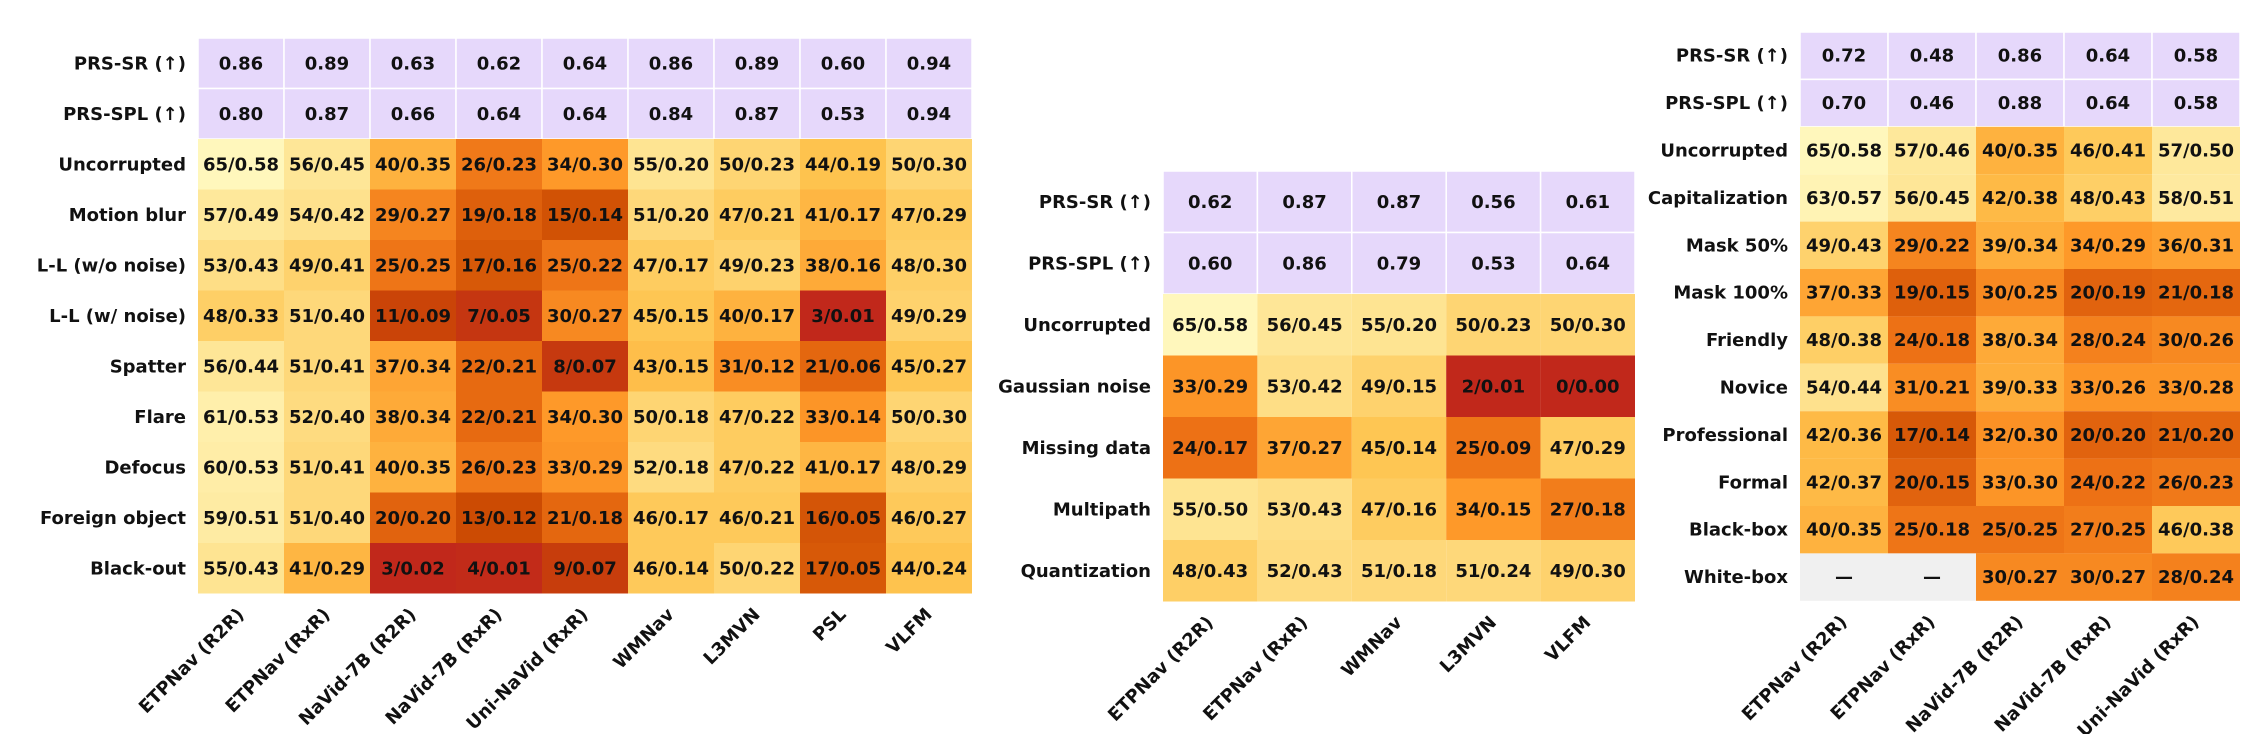 The height and width of the screenshot is (734, 2260). What do you see at coordinates (111, 265) in the screenshot?
I see `row-label: L-L (w/o noise)` at bounding box center [111, 265].